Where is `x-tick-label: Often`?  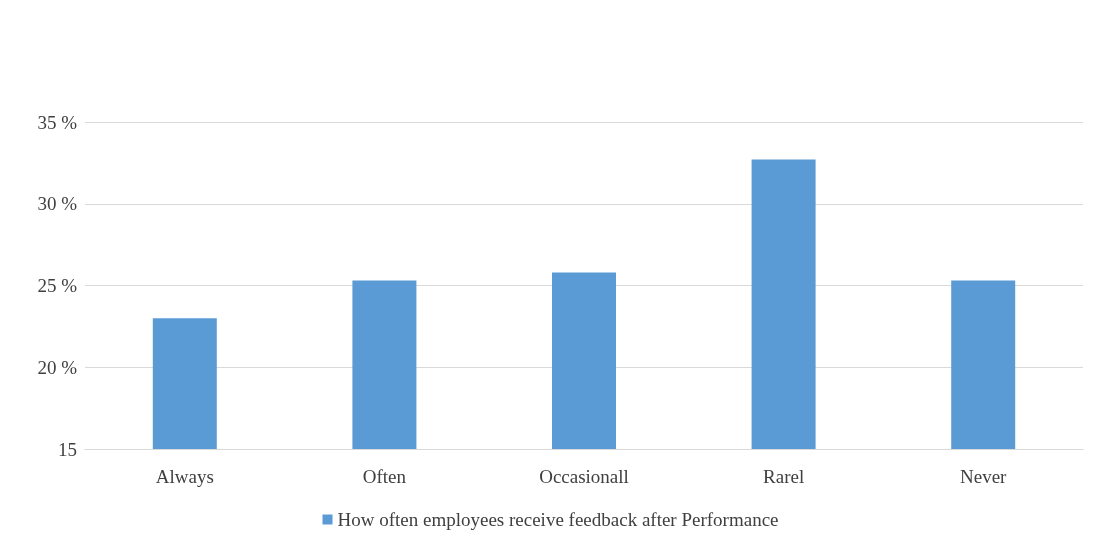 x-tick-label: Often is located at coordinates (384, 476).